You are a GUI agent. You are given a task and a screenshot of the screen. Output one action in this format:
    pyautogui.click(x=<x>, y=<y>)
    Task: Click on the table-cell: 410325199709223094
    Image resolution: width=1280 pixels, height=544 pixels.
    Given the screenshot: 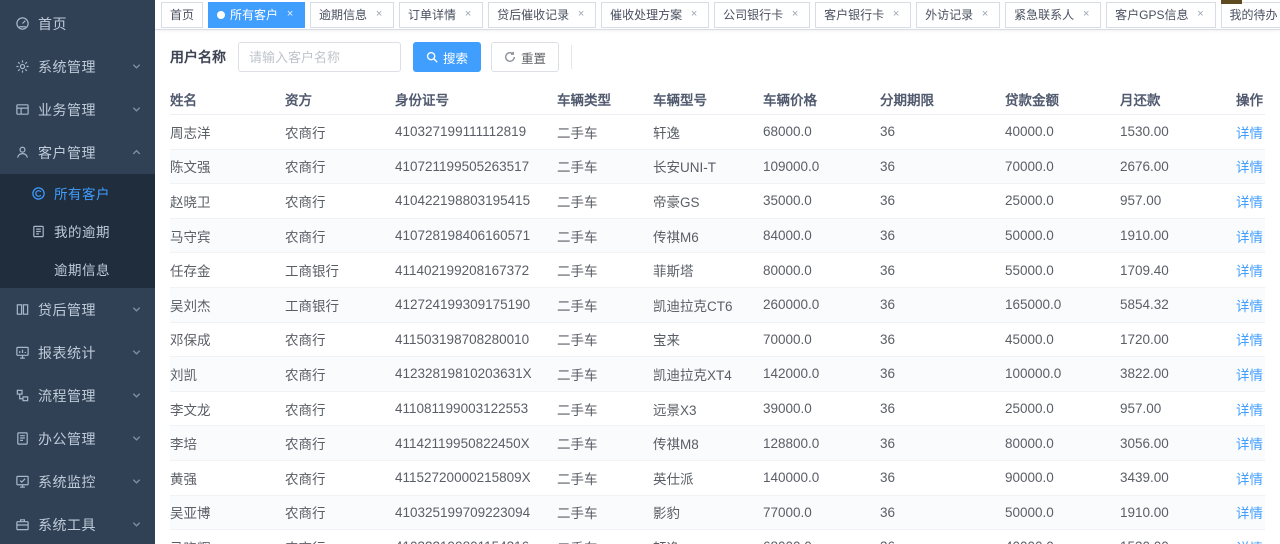 What is the action you would take?
    pyautogui.click(x=463, y=512)
    